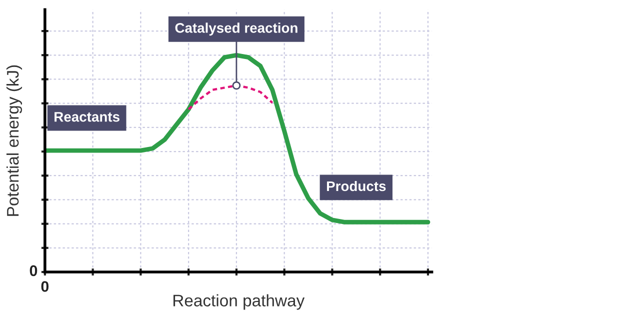 This screenshot has height=320, width=624. Describe the element at coordinates (87, 117) in the screenshot. I see `annotation: Reactants` at that location.